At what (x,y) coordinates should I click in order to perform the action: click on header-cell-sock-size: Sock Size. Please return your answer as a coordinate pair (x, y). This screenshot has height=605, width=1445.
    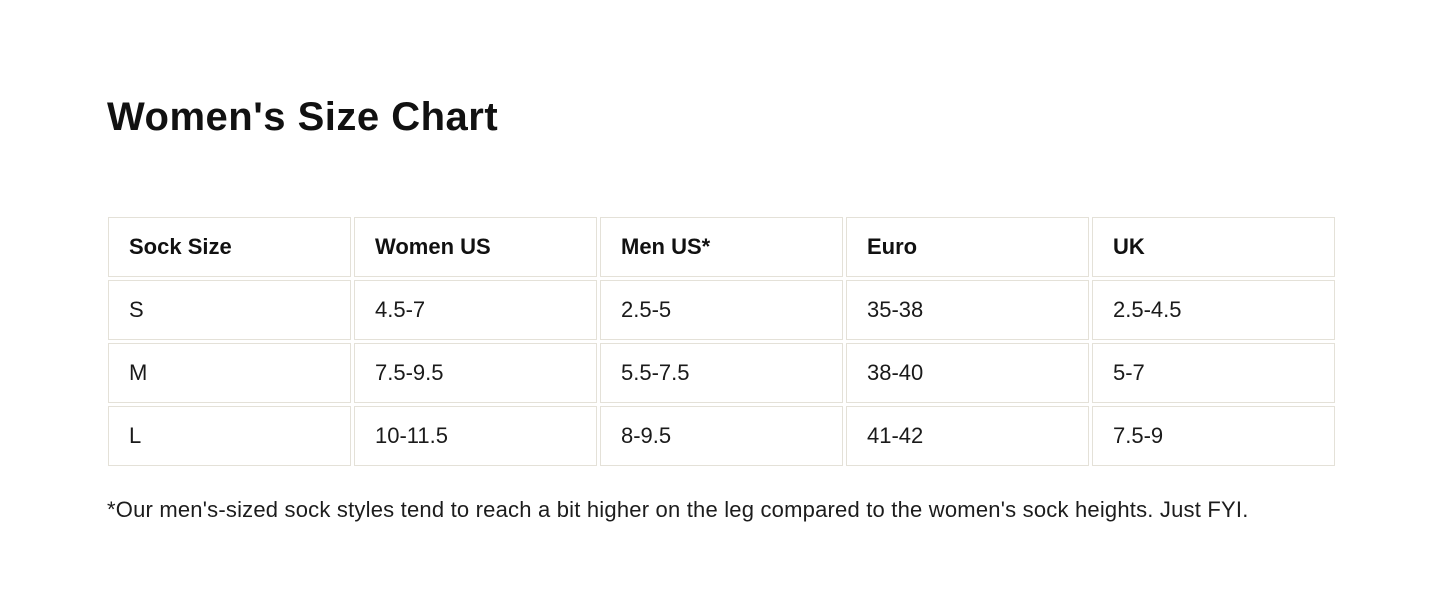
    Looking at the image, I should click on (229, 247).